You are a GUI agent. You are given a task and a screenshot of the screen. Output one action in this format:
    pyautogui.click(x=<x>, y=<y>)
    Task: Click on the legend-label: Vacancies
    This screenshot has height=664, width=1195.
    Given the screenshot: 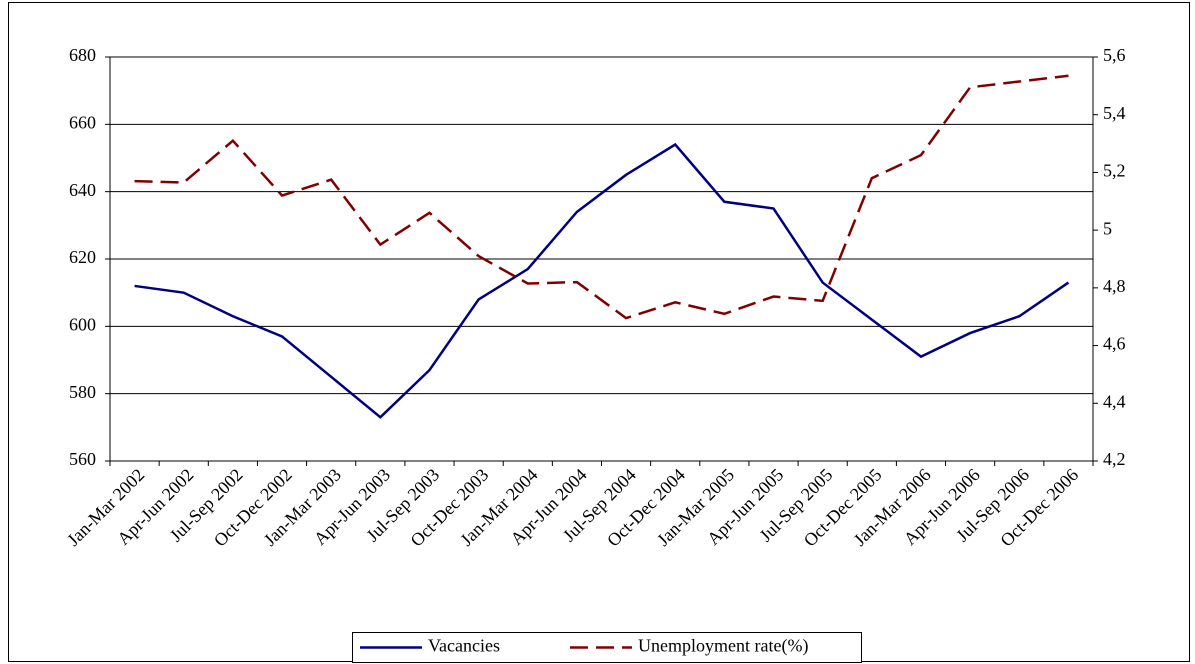 What is the action you would take?
    pyautogui.click(x=464, y=646)
    